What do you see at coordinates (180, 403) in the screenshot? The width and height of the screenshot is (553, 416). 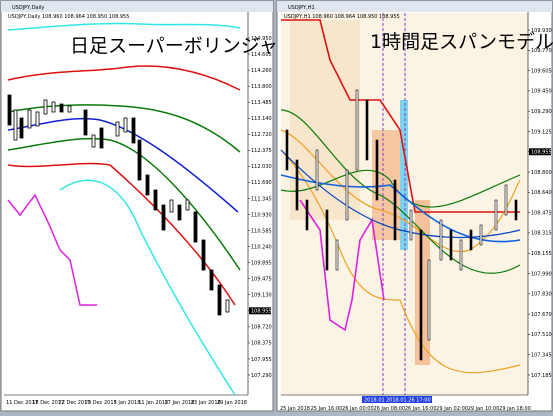 I see `date-label: 17 Jan 2018` at bounding box center [180, 403].